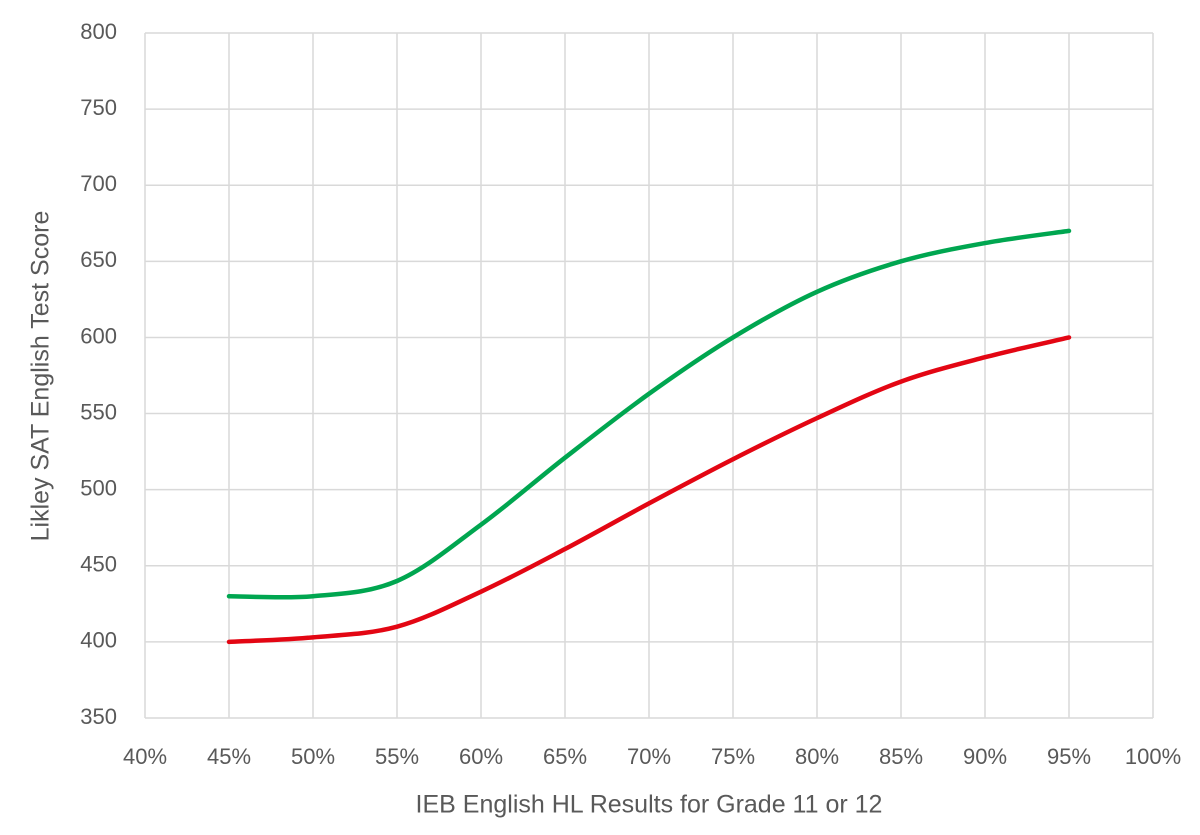  What do you see at coordinates (98, 640) in the screenshot?
I see `y-tick-label: 400` at bounding box center [98, 640].